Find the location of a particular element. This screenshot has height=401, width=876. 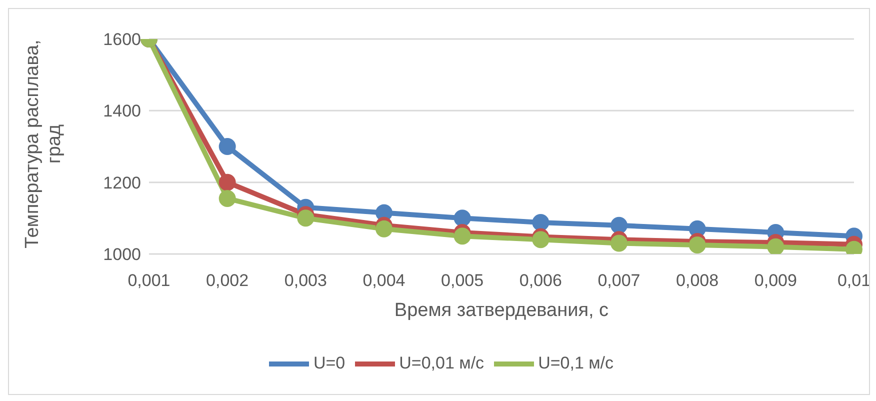

x-tick-label: 0,008 is located at coordinates (697, 280).